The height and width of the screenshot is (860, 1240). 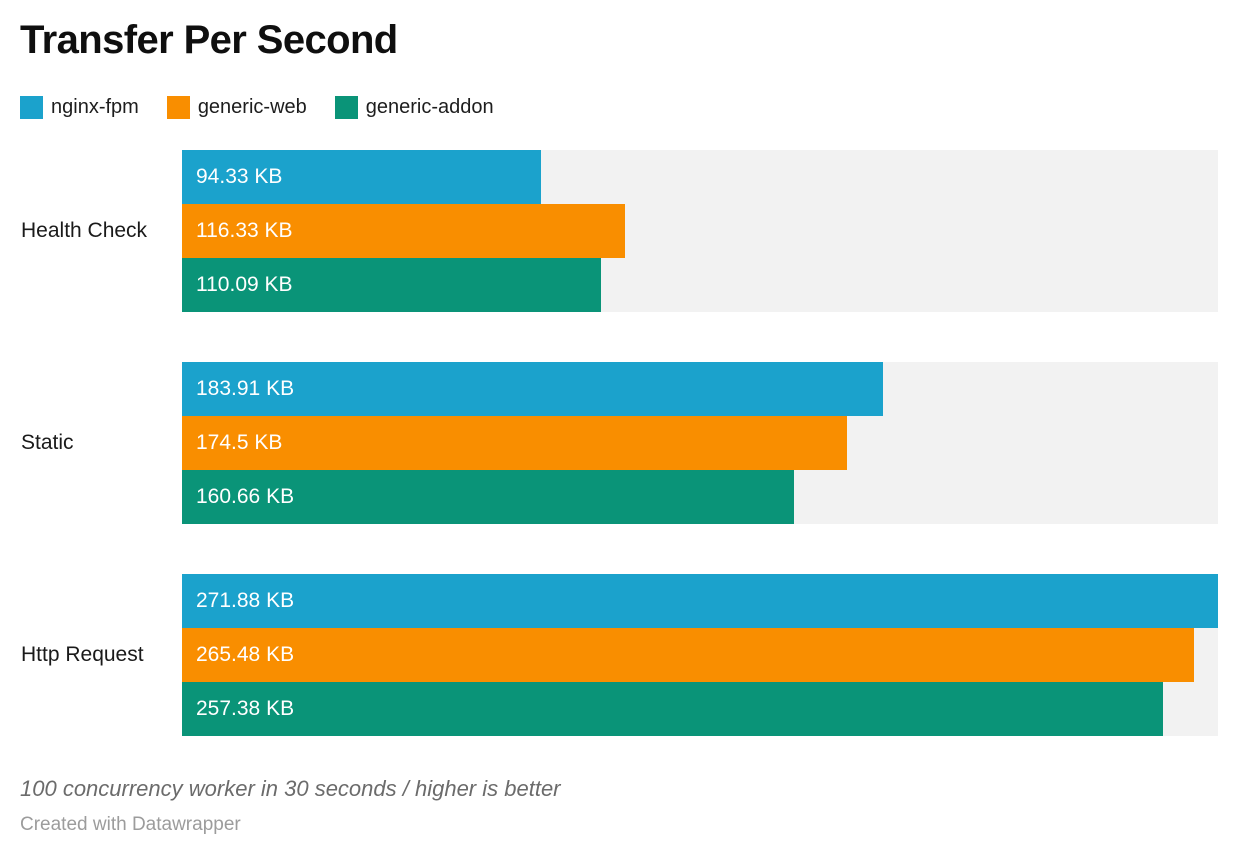 I want to click on category-label: Http Request, so click(x=82, y=654).